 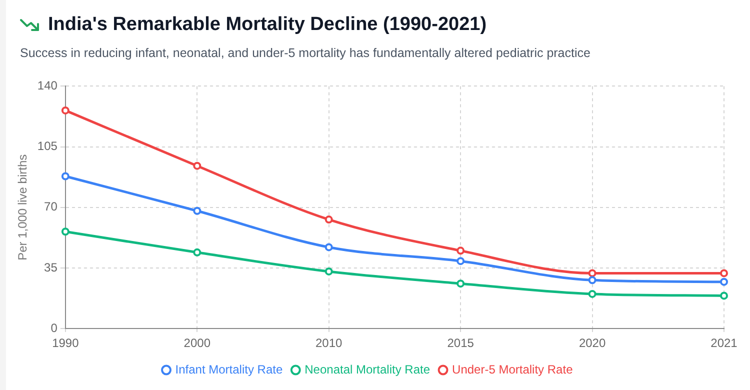 What do you see at coordinates (229, 369) in the screenshot?
I see `legend-label: Infant Mortality Rate` at bounding box center [229, 369].